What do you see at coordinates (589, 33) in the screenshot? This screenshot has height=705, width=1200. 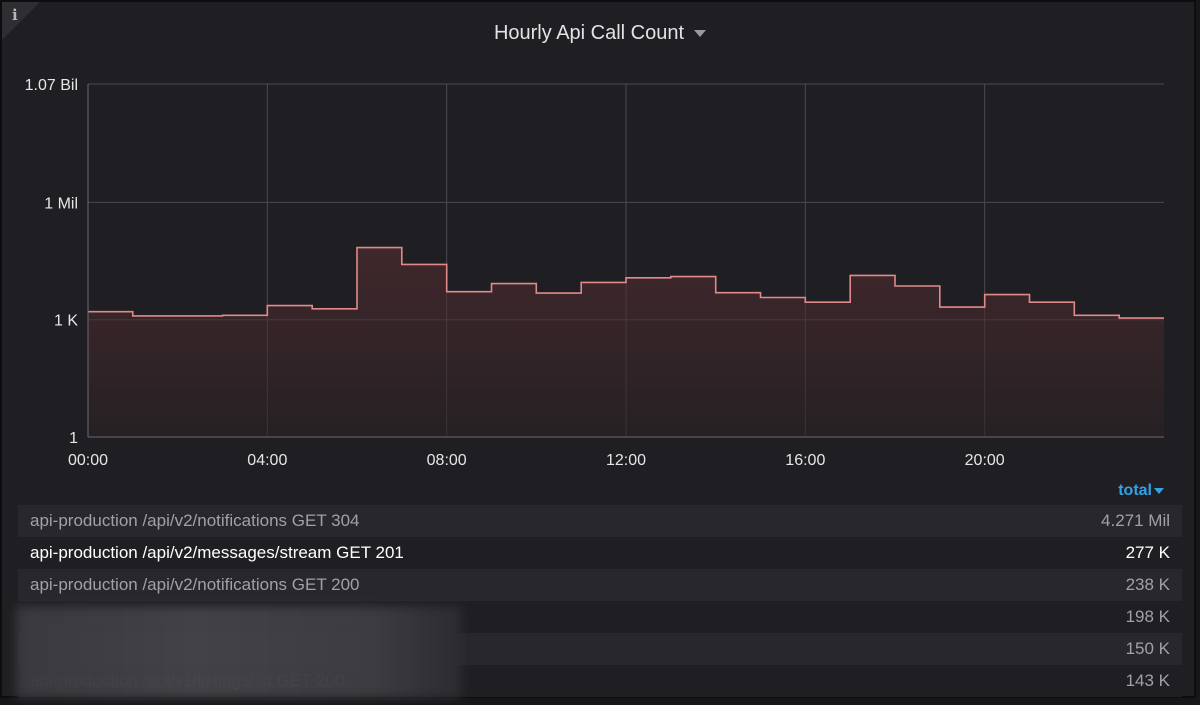 I see `panel-title: Hourly Api Call Count` at bounding box center [589, 33].